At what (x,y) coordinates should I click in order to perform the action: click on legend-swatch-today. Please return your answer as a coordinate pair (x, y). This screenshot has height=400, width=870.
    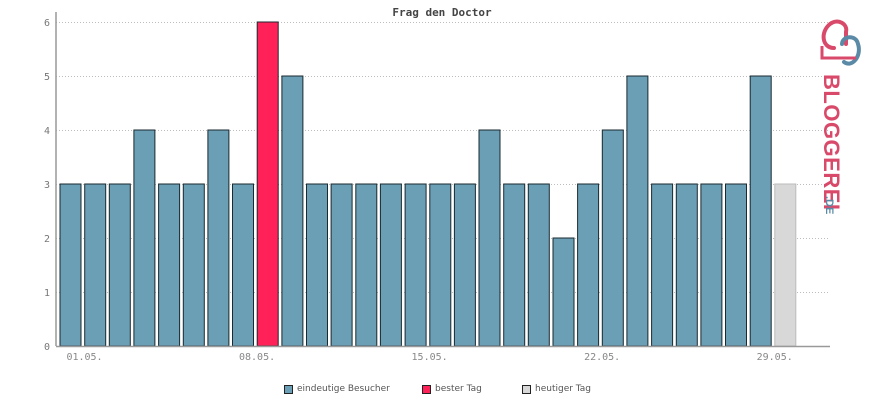
    Looking at the image, I should click on (526, 389).